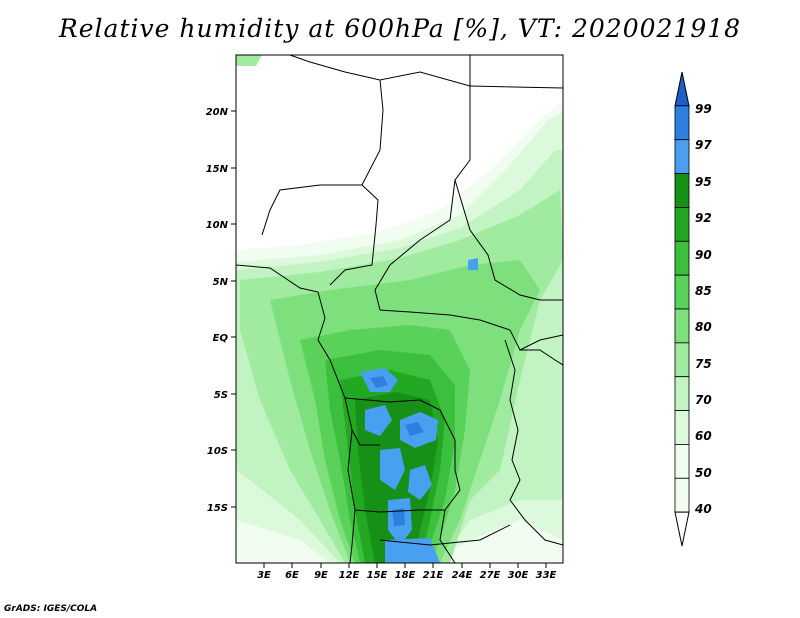 The image size is (800, 618). I want to click on colorbar-label: 92, so click(703, 218).